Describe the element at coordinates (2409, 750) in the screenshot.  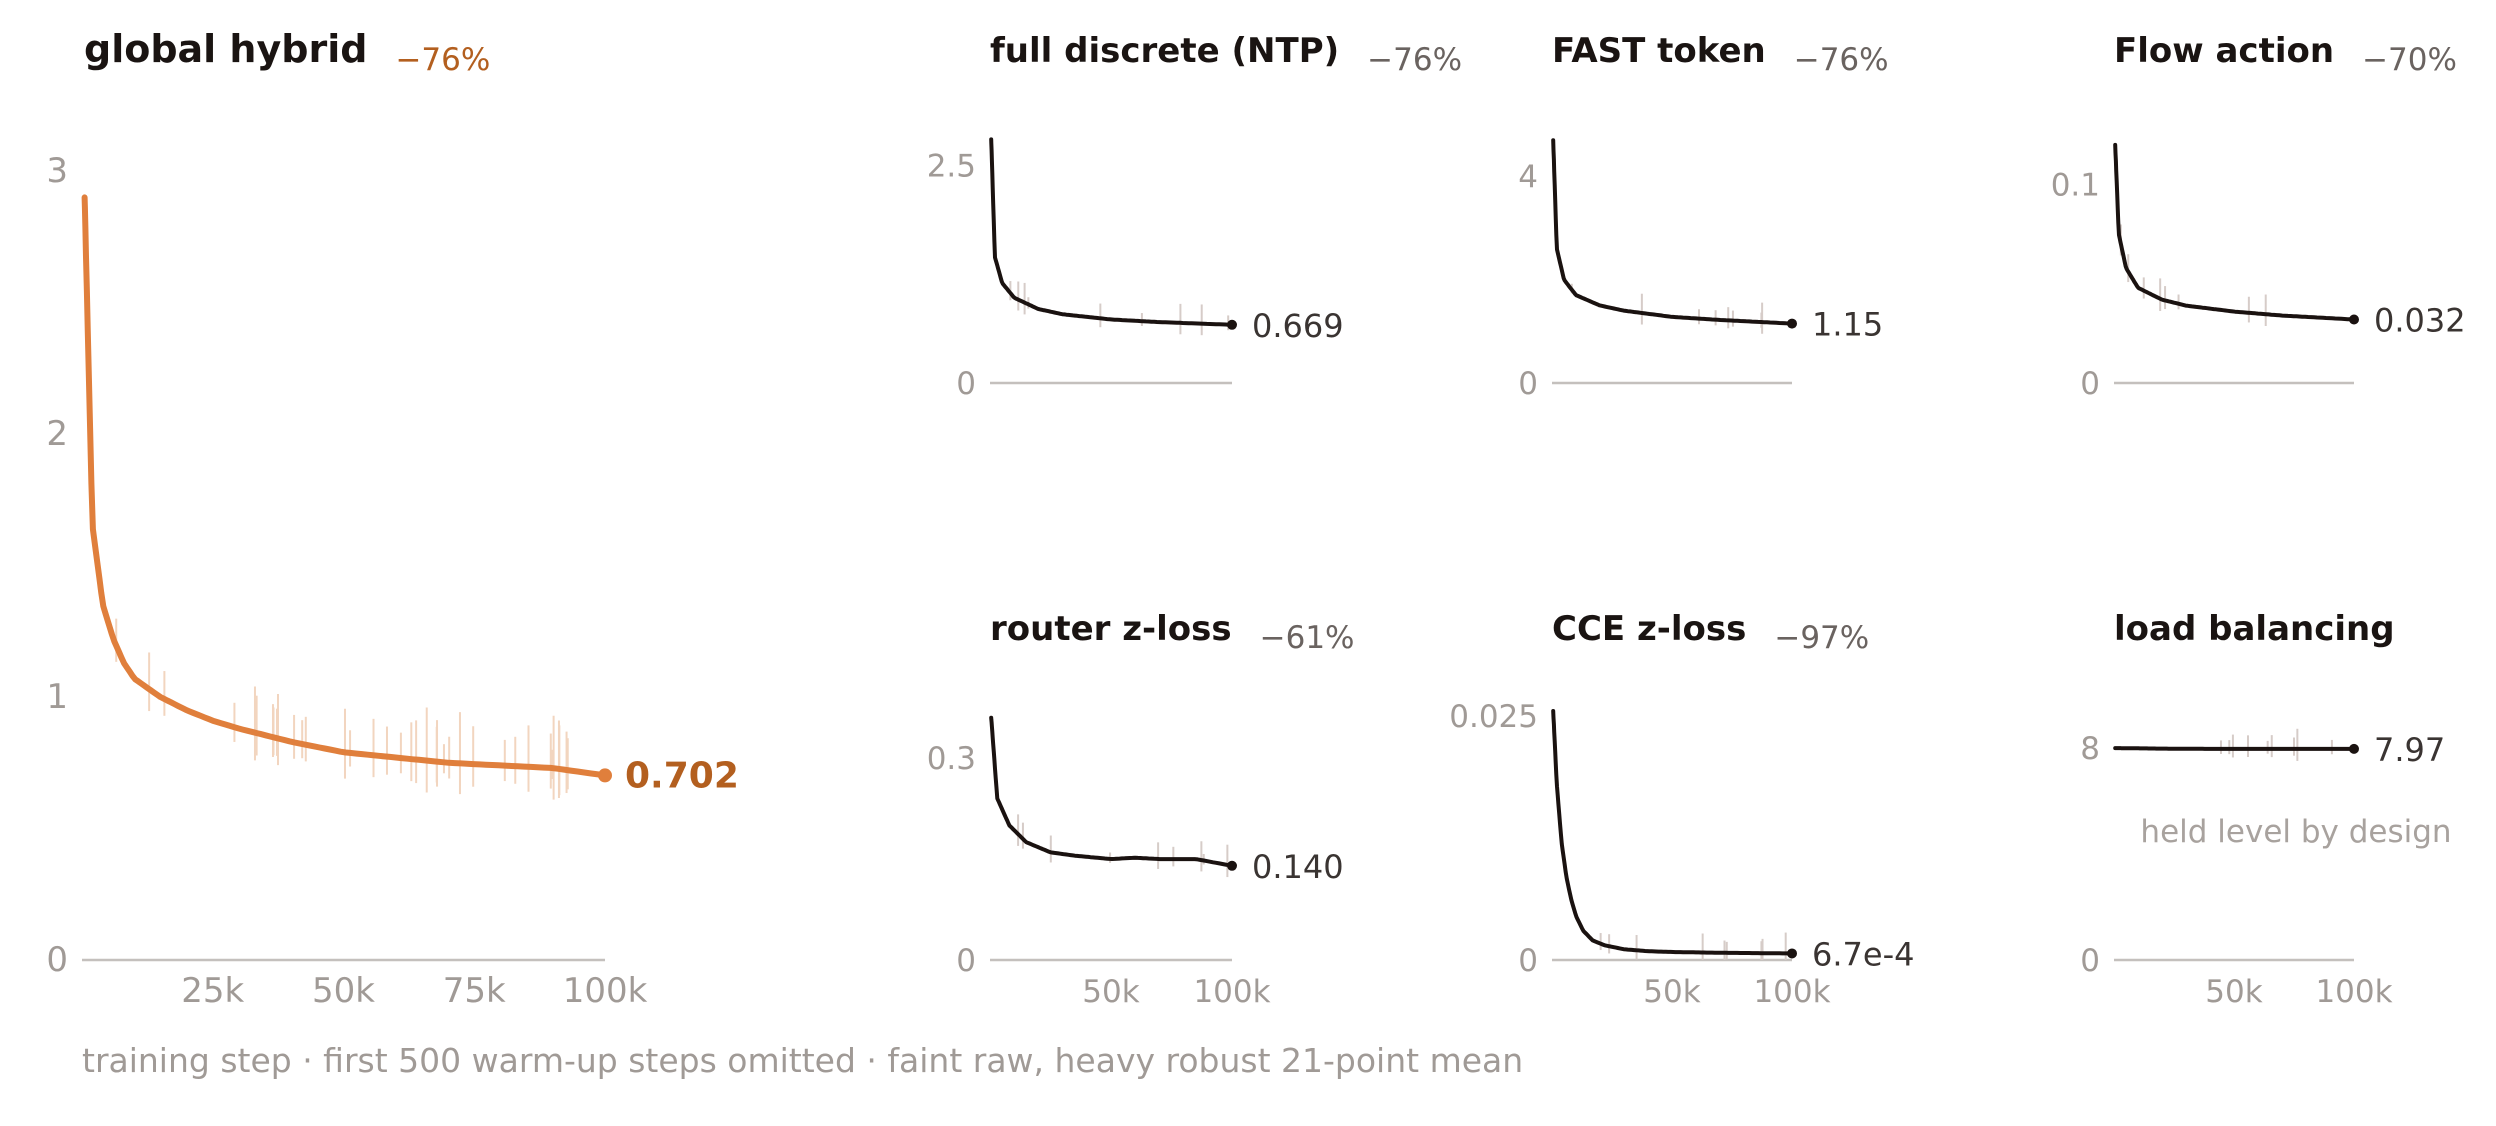
I see `end-value-label: 7.97` at that location.